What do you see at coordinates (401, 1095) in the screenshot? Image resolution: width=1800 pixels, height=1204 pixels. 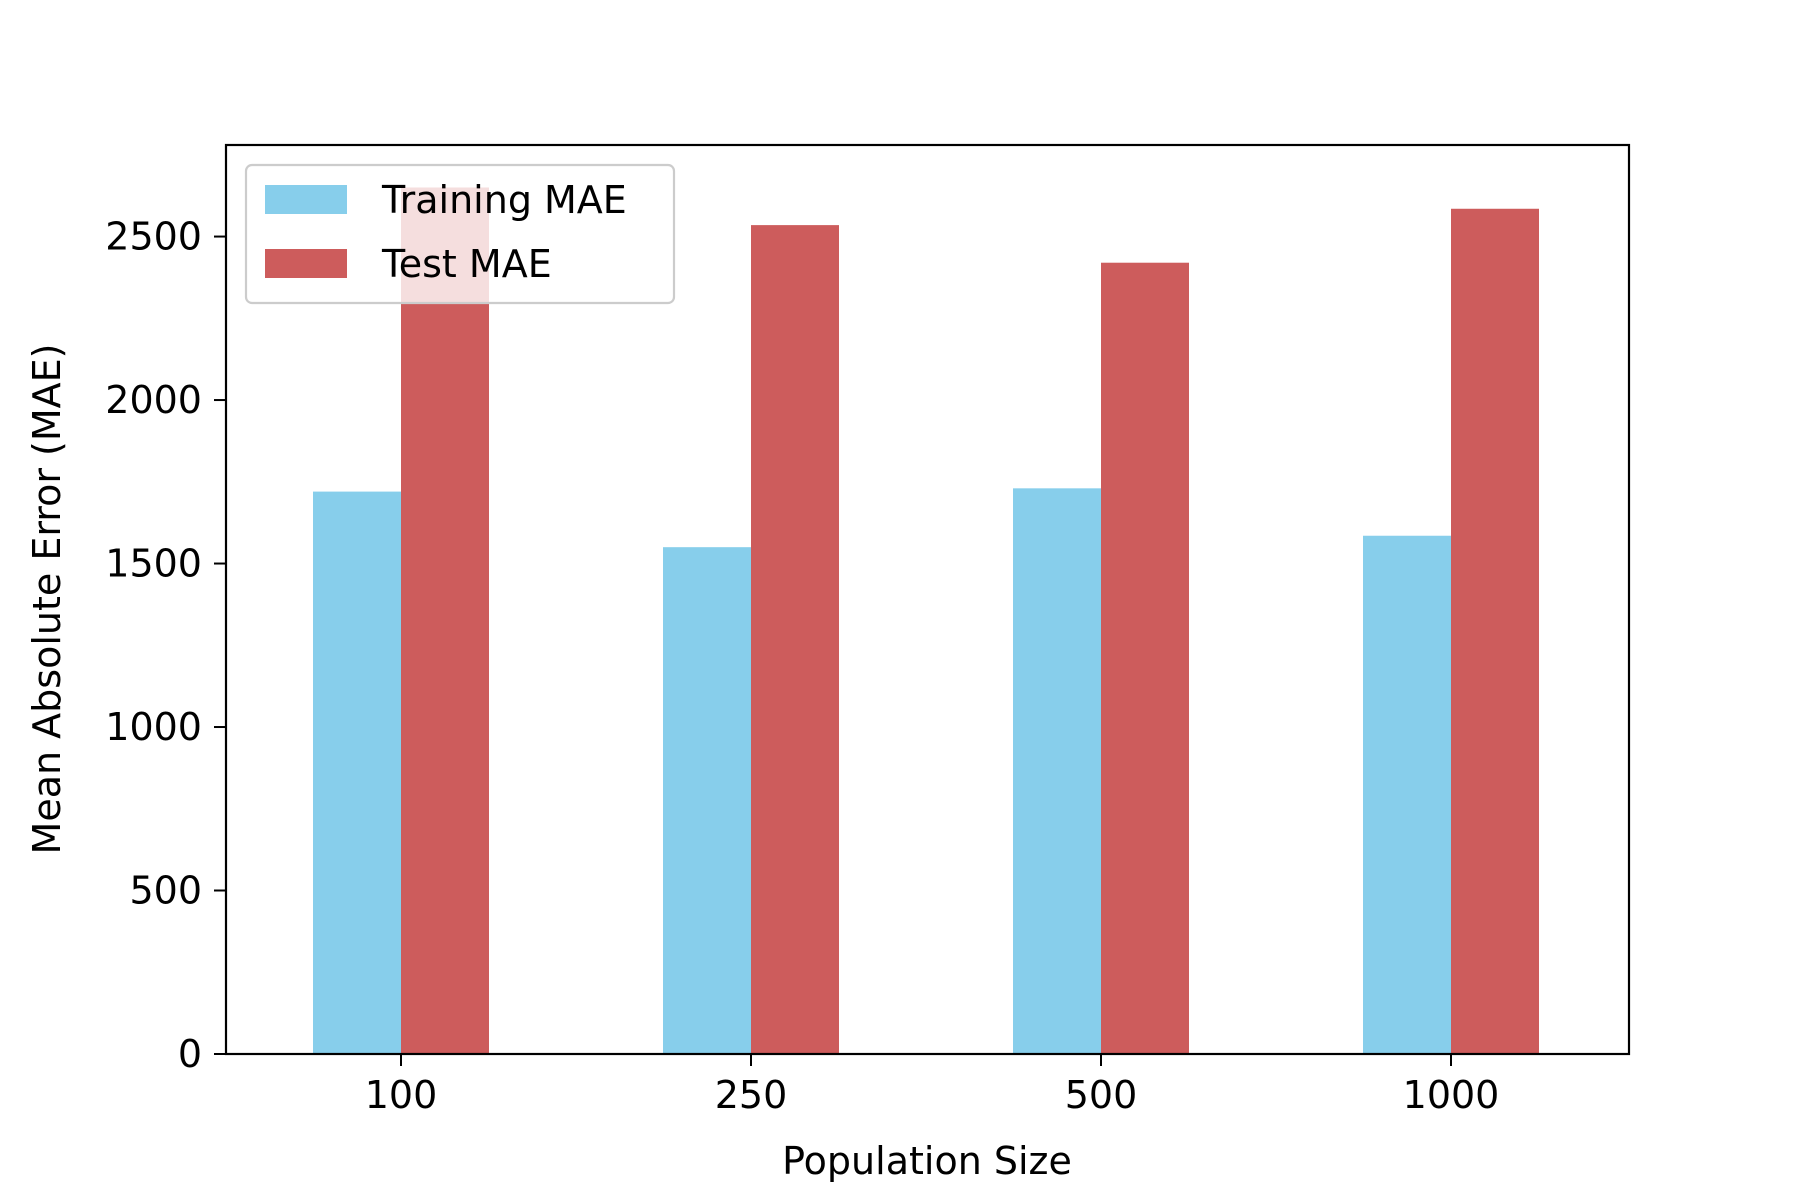 I see `x-tick-label-100: 100` at bounding box center [401, 1095].